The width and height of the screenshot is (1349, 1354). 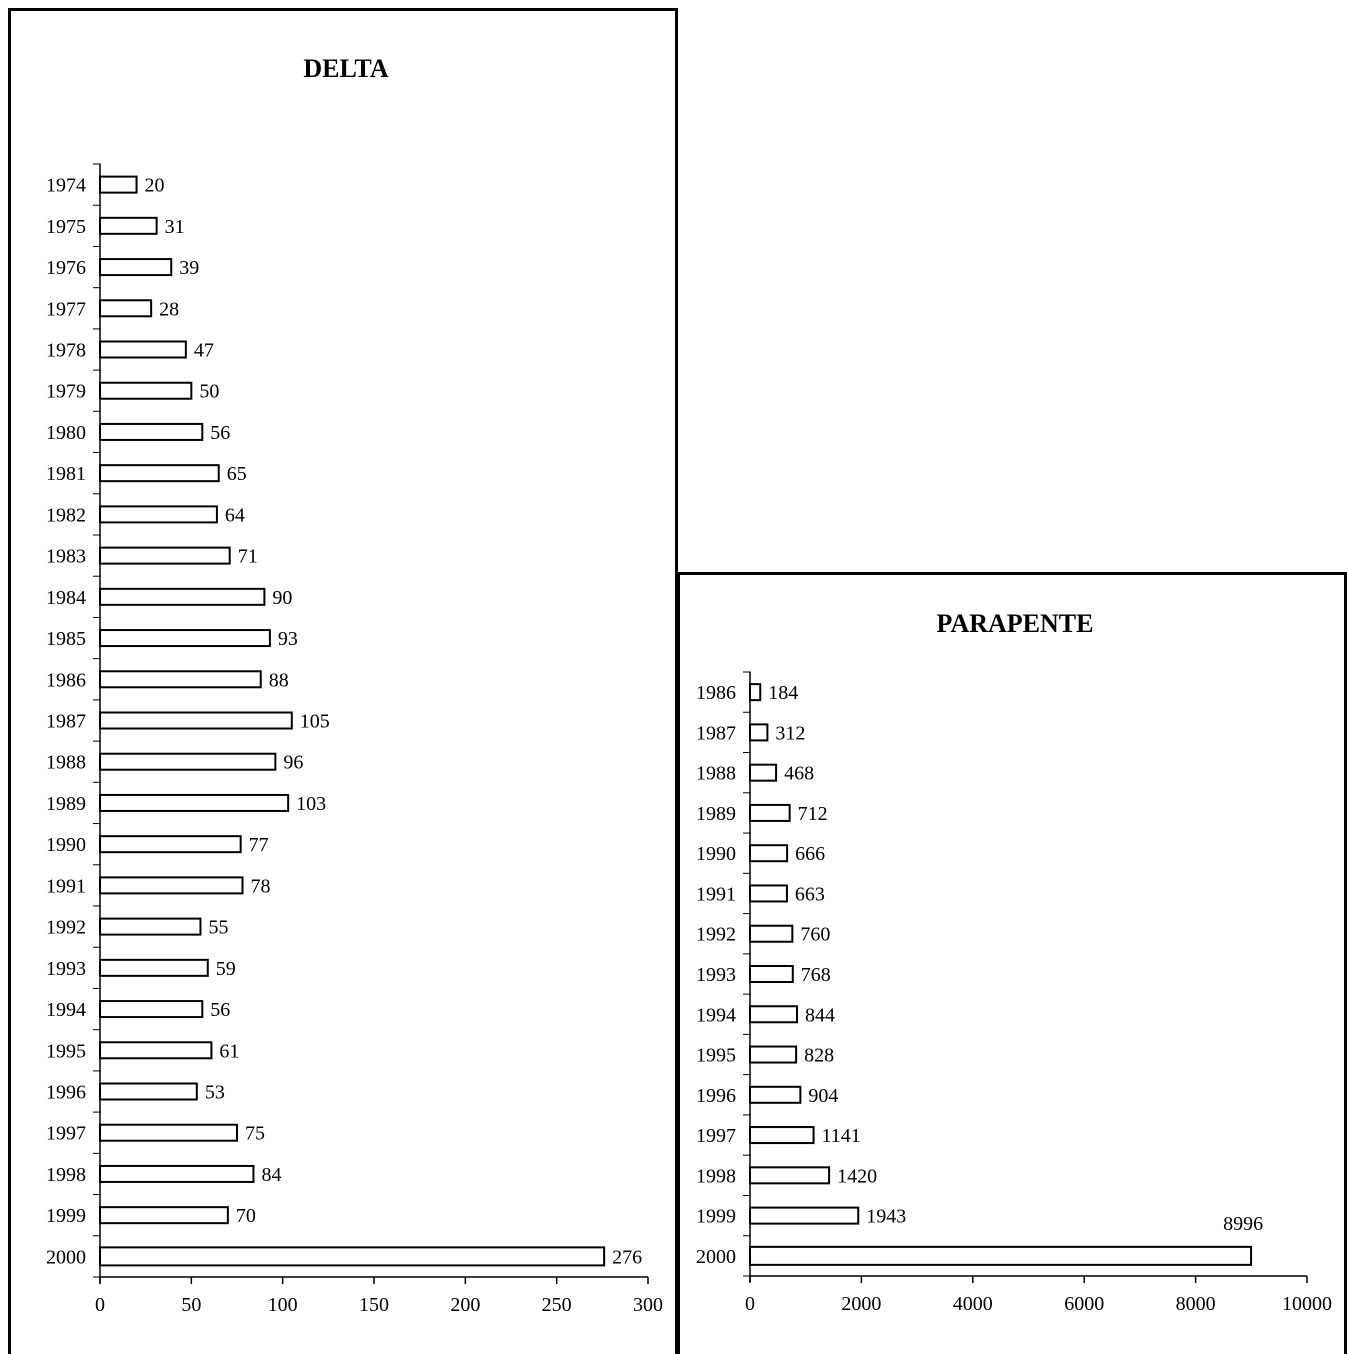 What do you see at coordinates (823, 1096) in the screenshot?
I see `parapente-data-label: 904` at bounding box center [823, 1096].